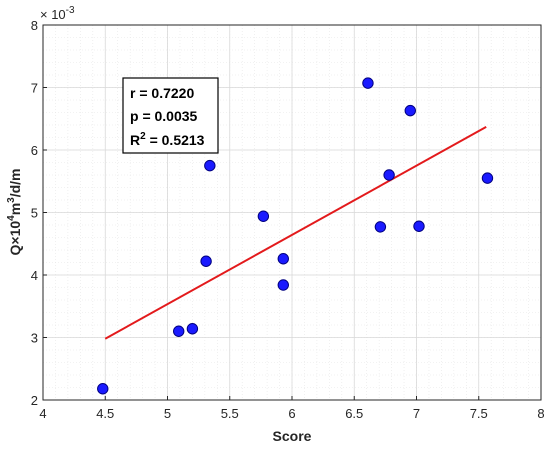 Image resolution: width=550 pixels, height=451 pixels. Describe the element at coordinates (164, 116) in the screenshot. I see `stat-p: p = 0.0035` at that location.